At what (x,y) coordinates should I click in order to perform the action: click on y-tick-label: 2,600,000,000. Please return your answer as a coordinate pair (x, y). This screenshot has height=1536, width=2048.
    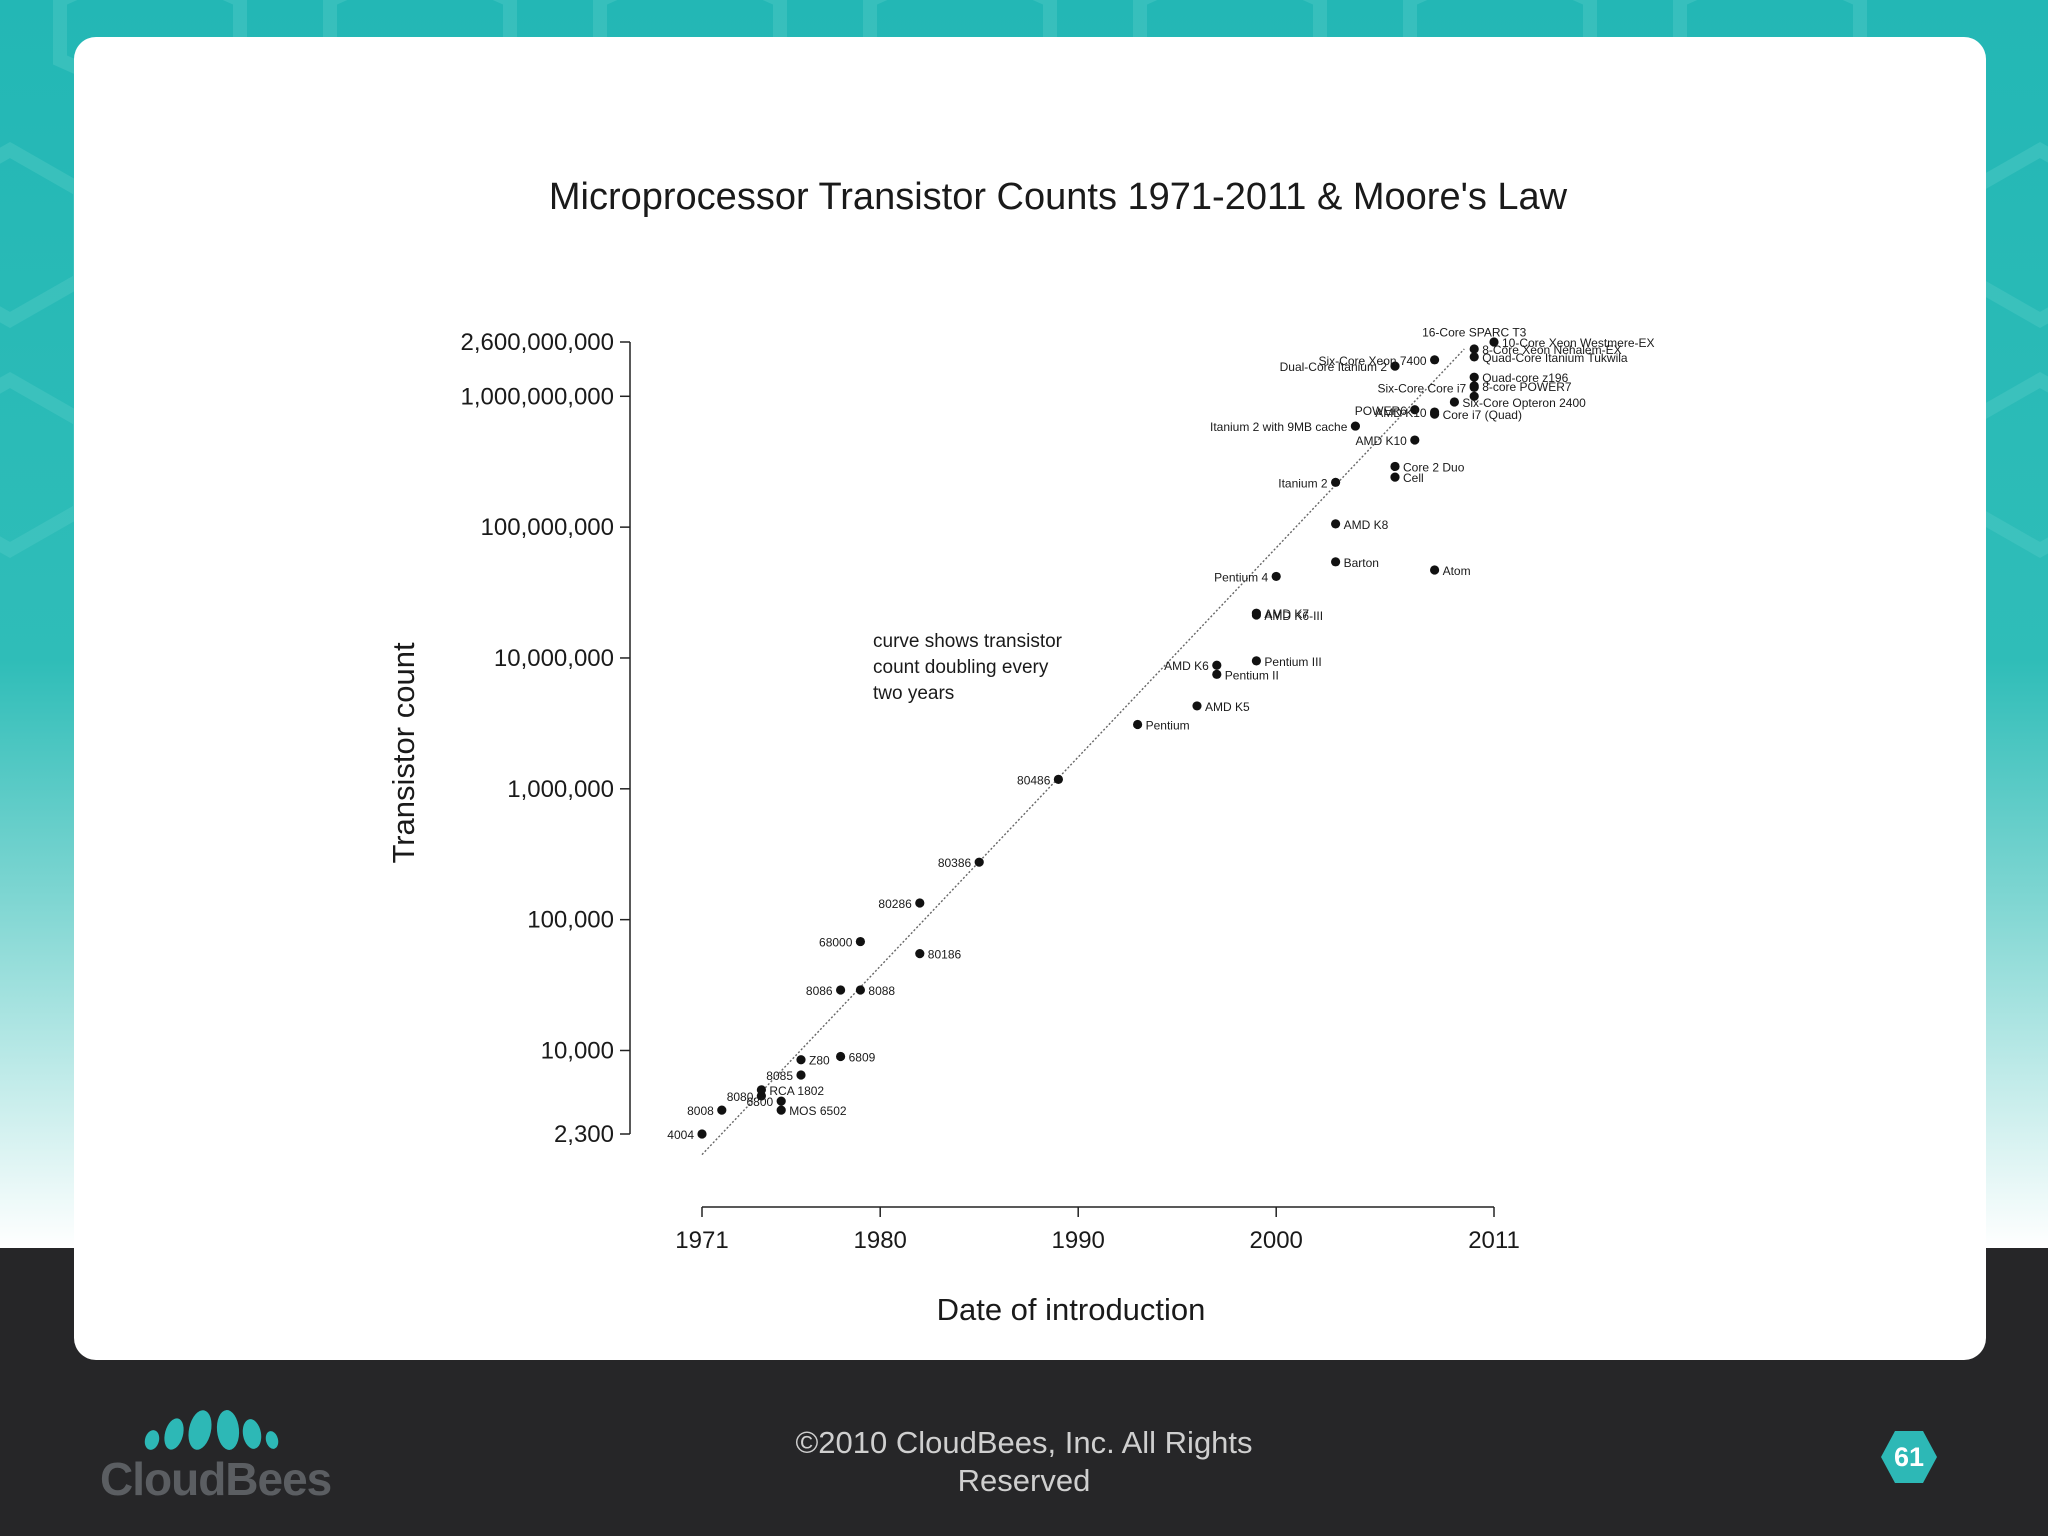
    Looking at the image, I should click on (537, 342).